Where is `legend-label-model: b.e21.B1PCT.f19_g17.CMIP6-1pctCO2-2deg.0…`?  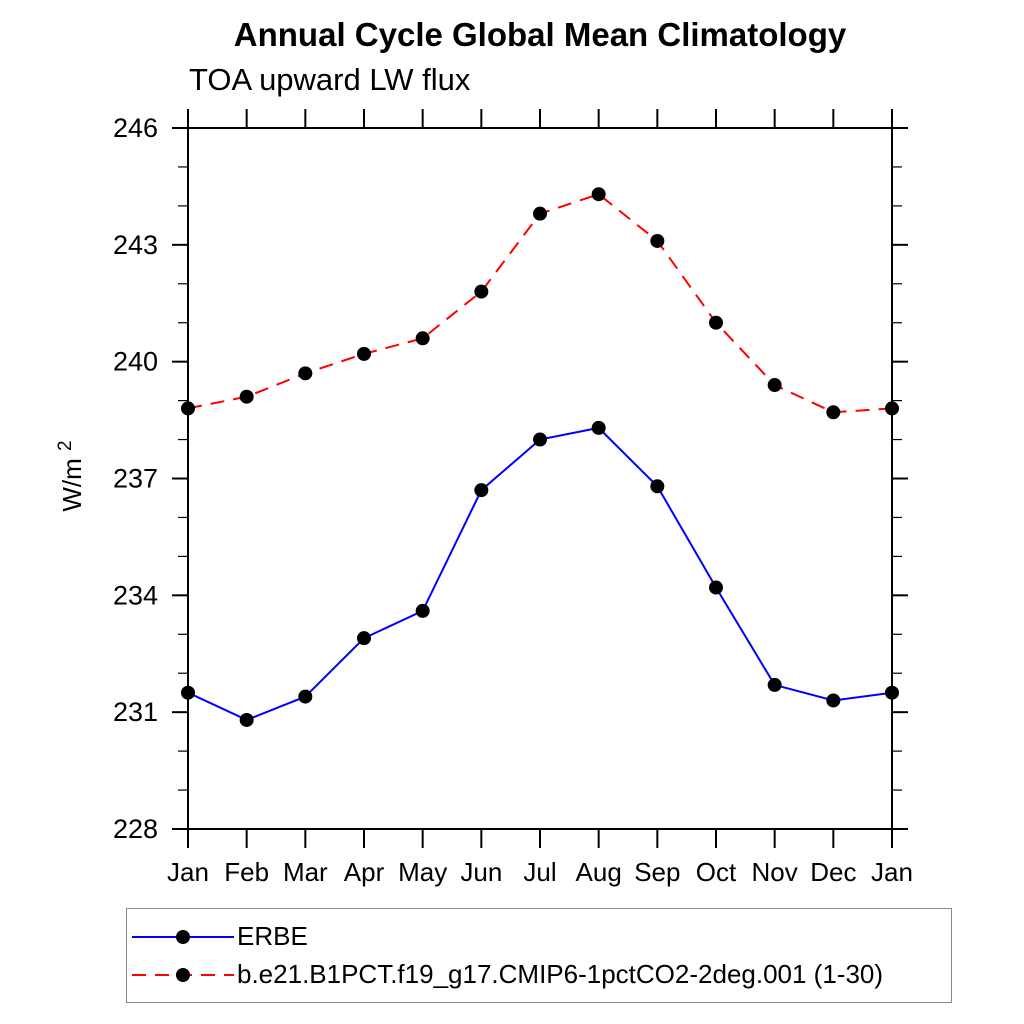 legend-label-model: b.e21.B1PCT.f19_g17.CMIP6-1pctCO2-2deg.0… is located at coordinates (560, 974).